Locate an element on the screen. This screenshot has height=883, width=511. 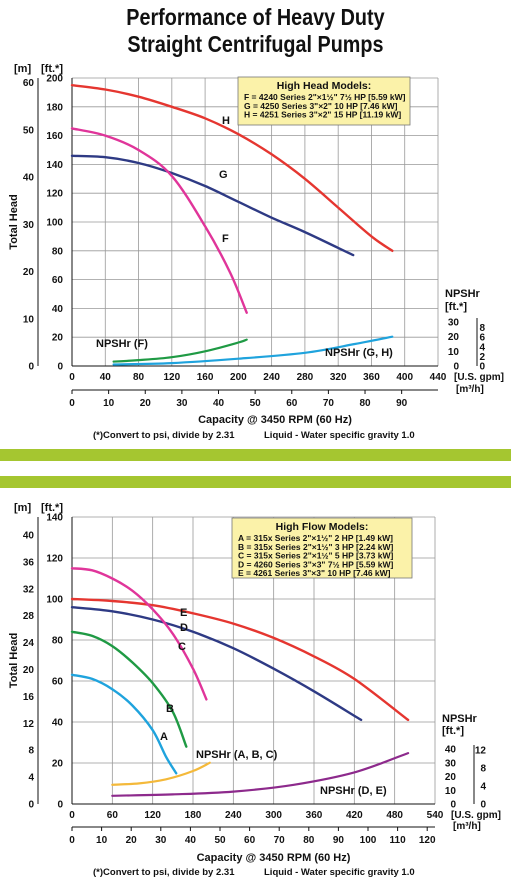
npsh-tick-label-m: 2 is located at coordinates (482, 357).